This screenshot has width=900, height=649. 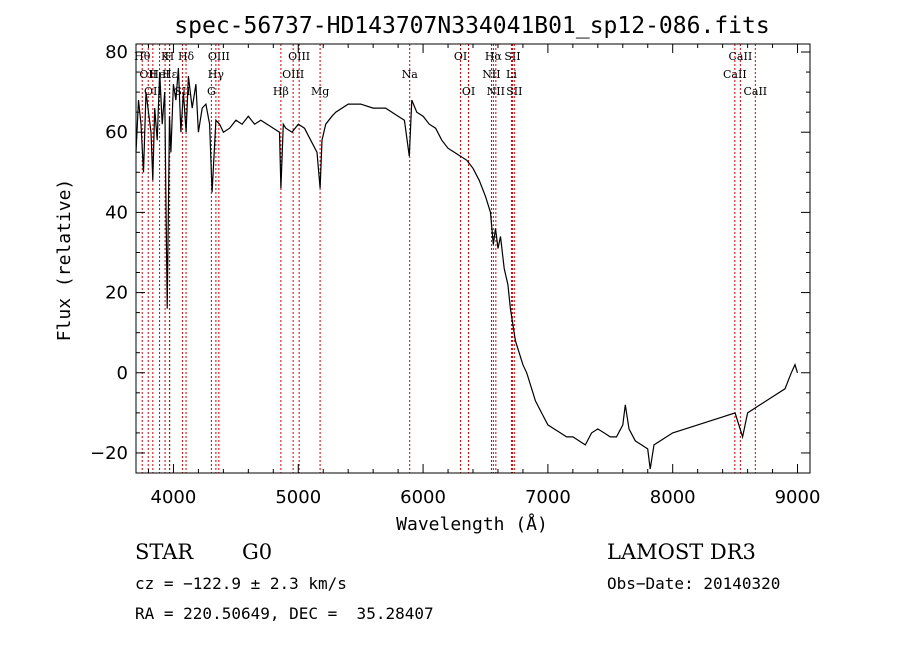 I want to click on survey-name: LAMOST DR3, so click(x=681, y=552).